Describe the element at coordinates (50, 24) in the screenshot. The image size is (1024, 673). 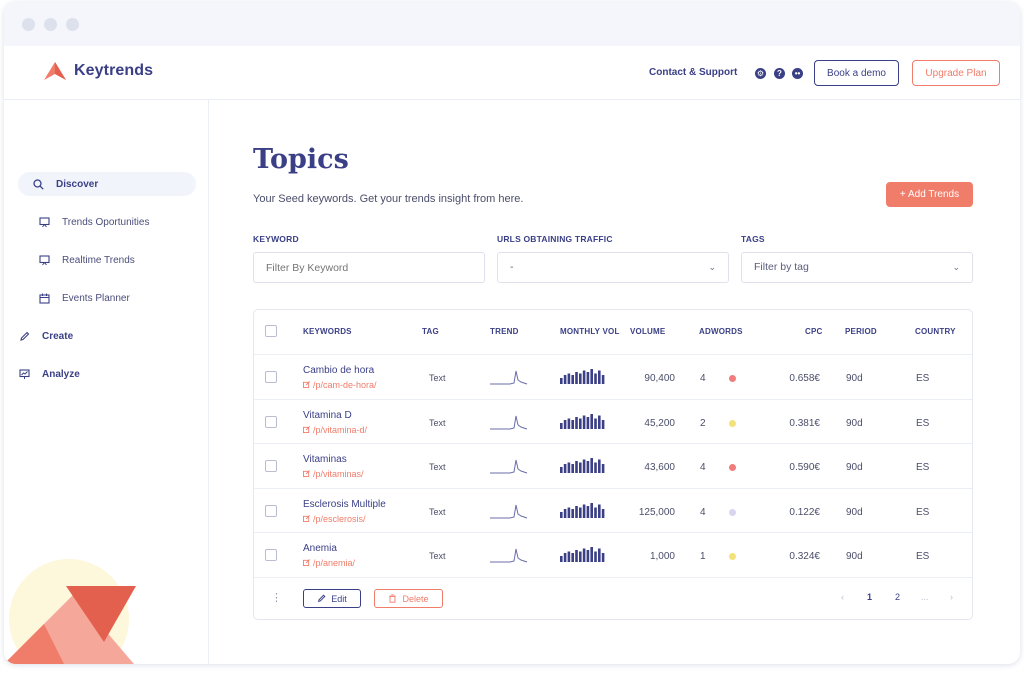
I see `window-minimize-dot` at that location.